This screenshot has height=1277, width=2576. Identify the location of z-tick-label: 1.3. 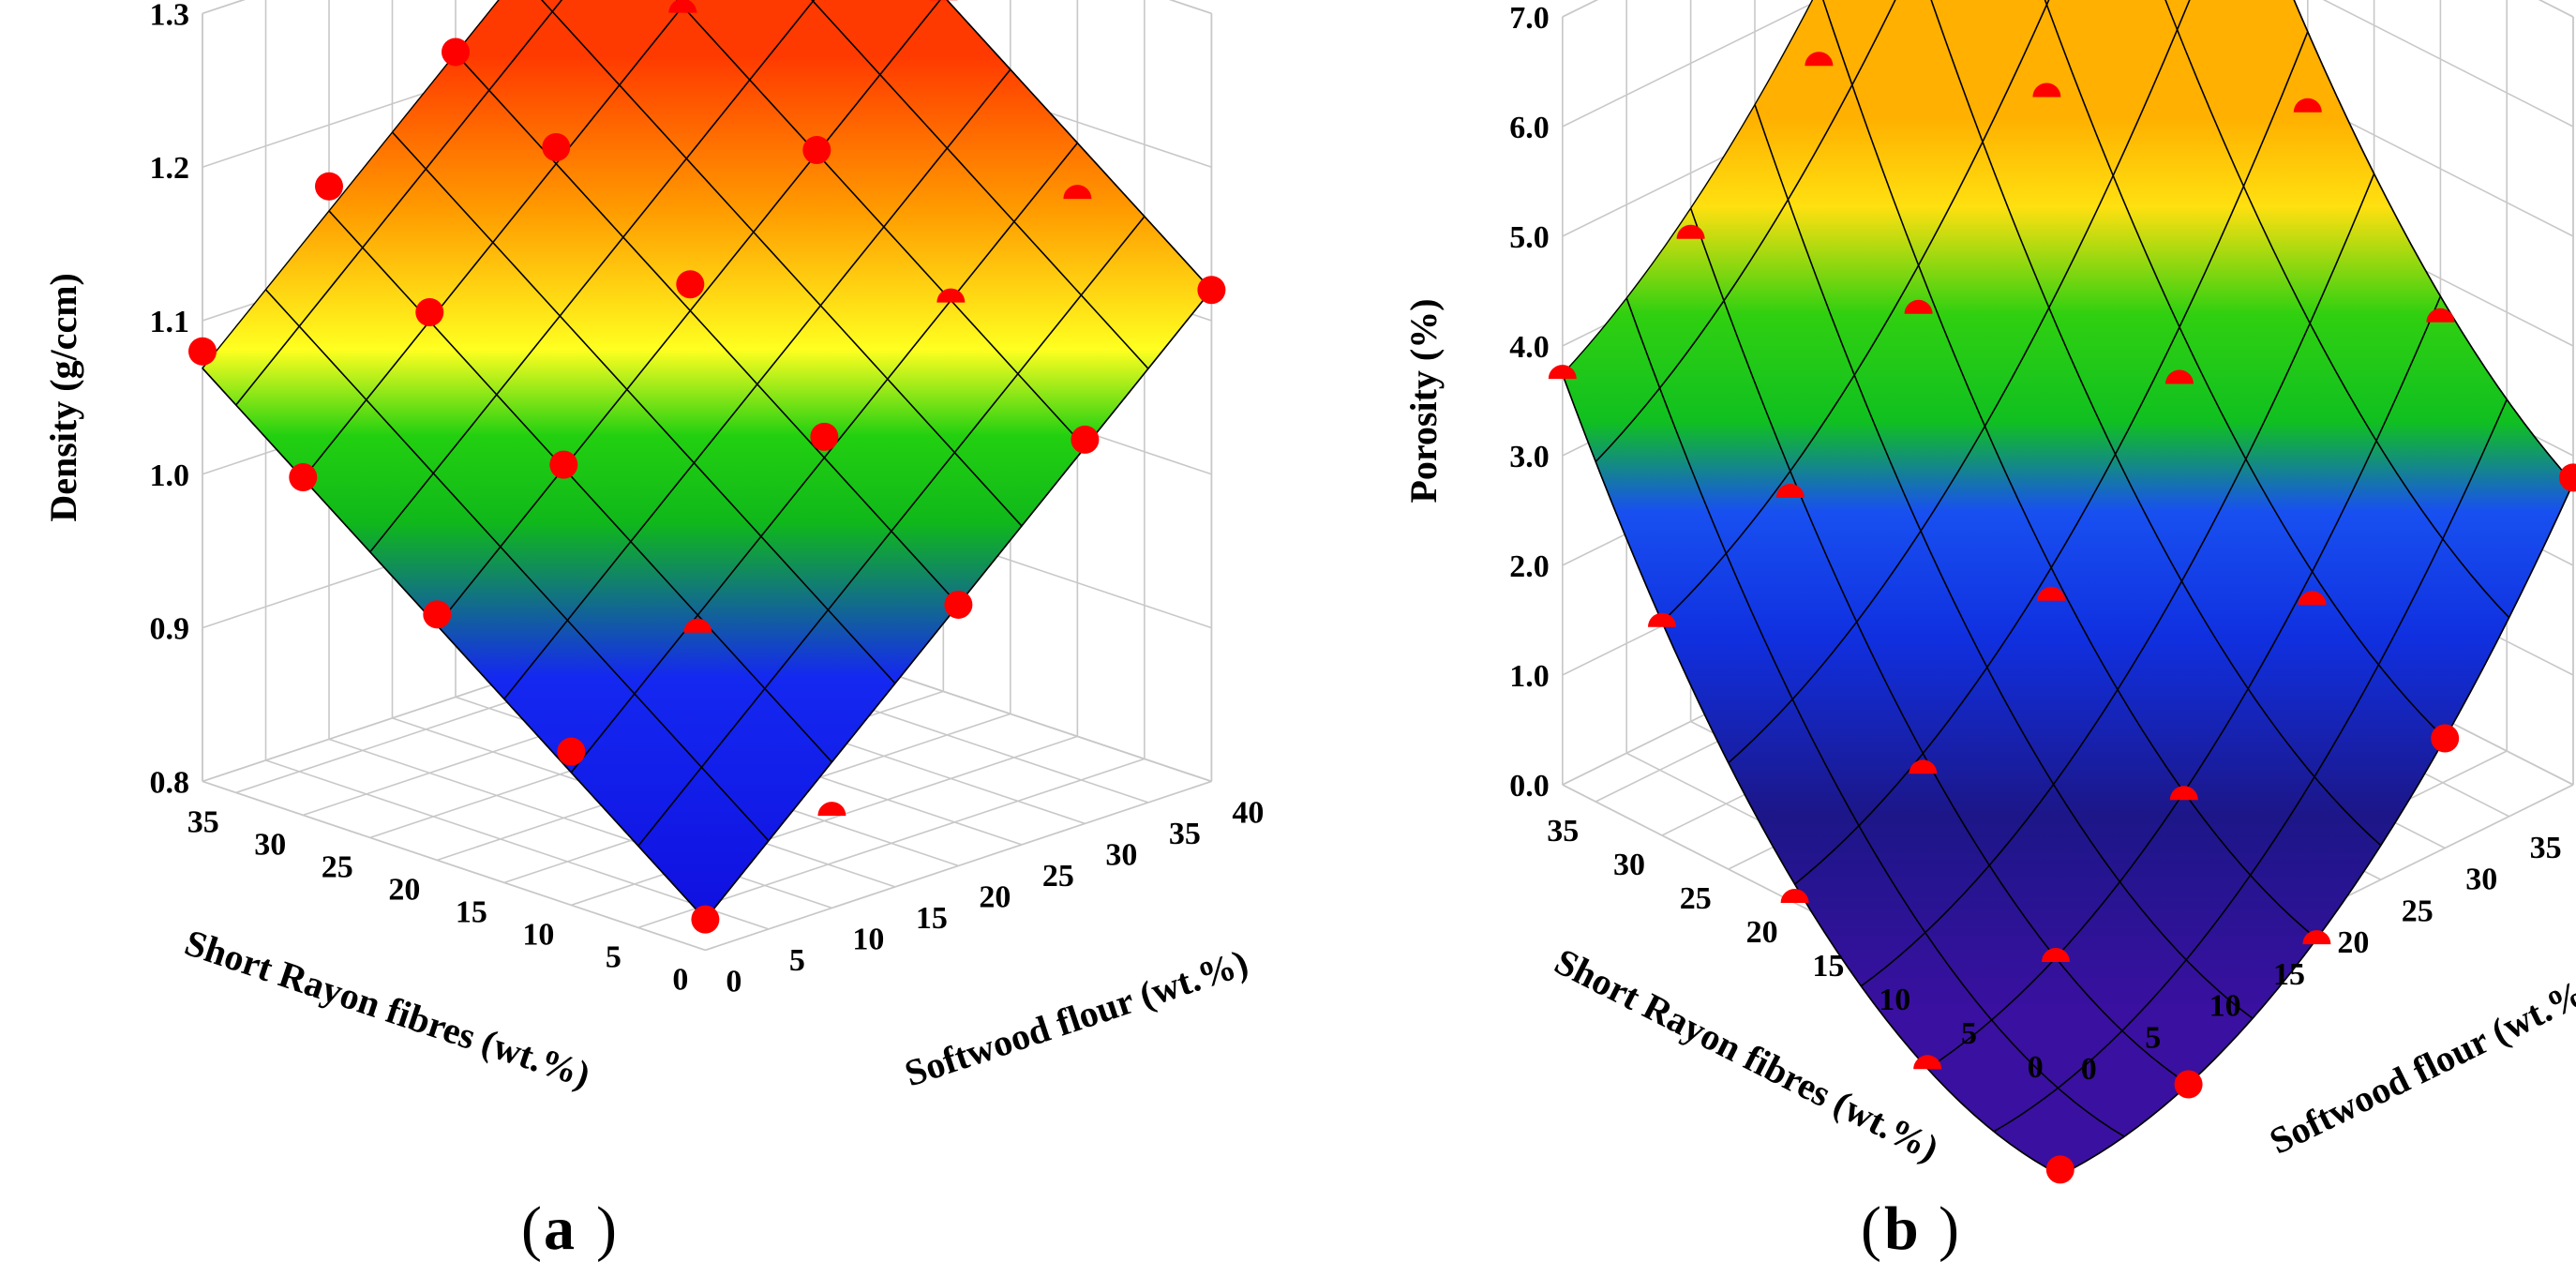
(170, 16).